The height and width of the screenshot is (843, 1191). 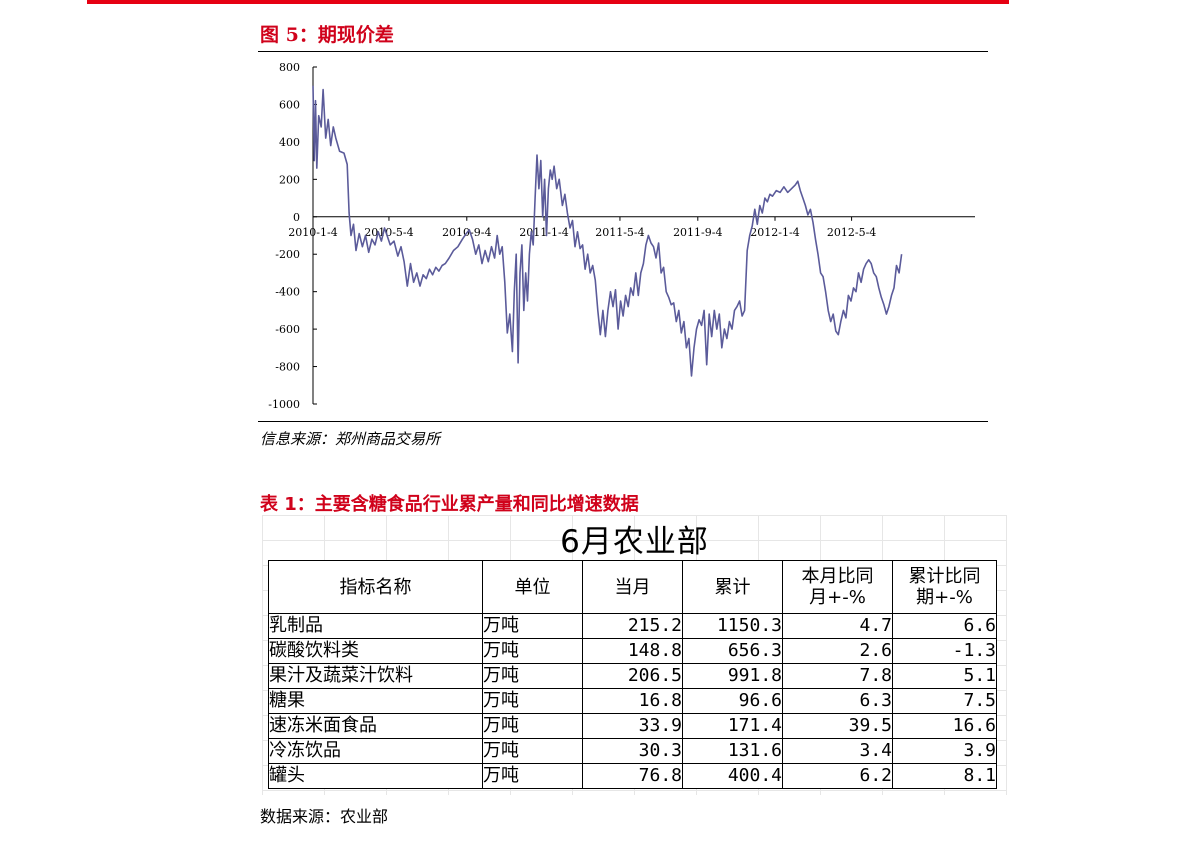 I want to click on cell-name: 碳酸饮料类, so click(x=375, y=651).